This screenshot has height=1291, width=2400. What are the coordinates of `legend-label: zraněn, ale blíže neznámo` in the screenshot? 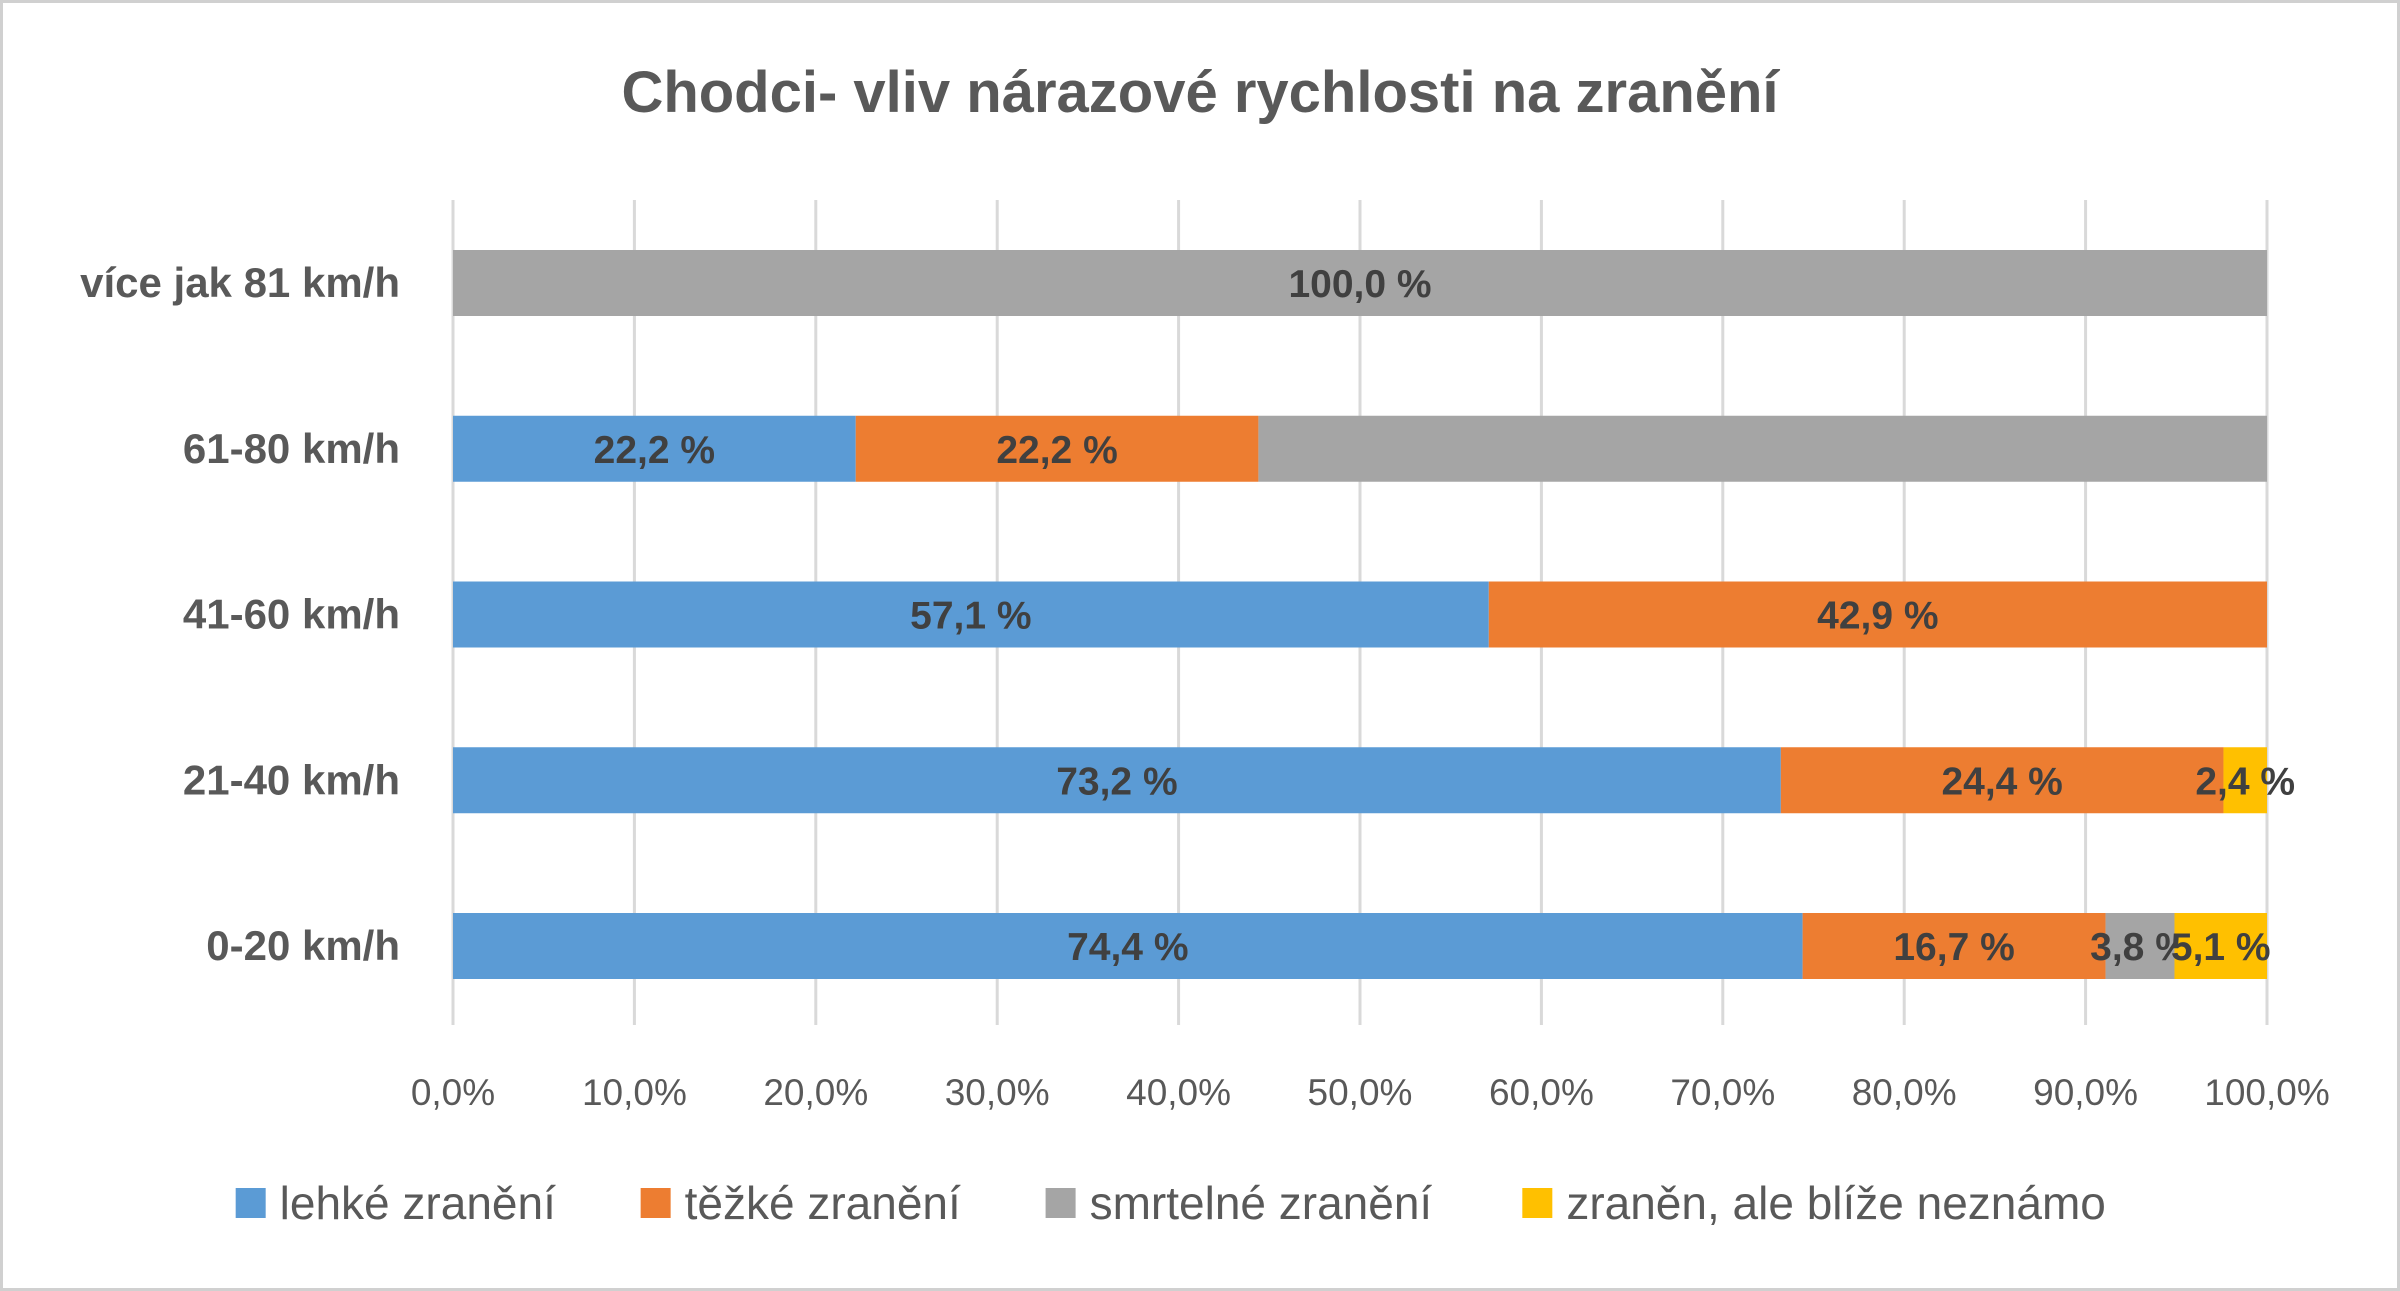 It's located at (1836, 1203).